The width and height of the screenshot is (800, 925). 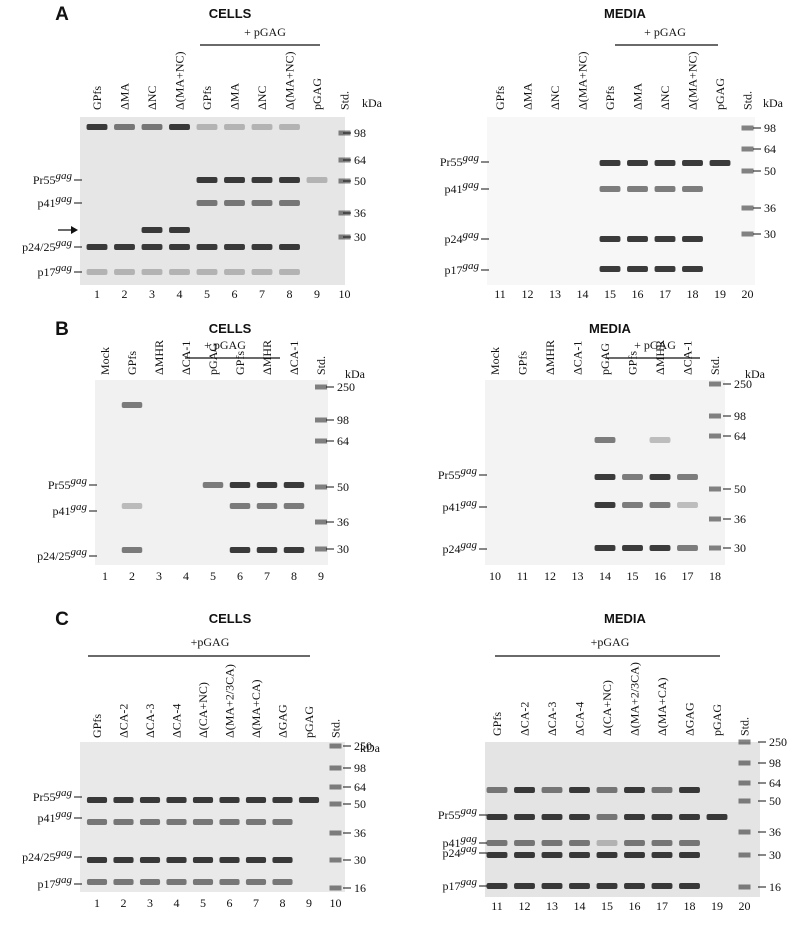 What do you see at coordinates (578, 576) in the screenshot?
I see `lane-number: 13` at bounding box center [578, 576].